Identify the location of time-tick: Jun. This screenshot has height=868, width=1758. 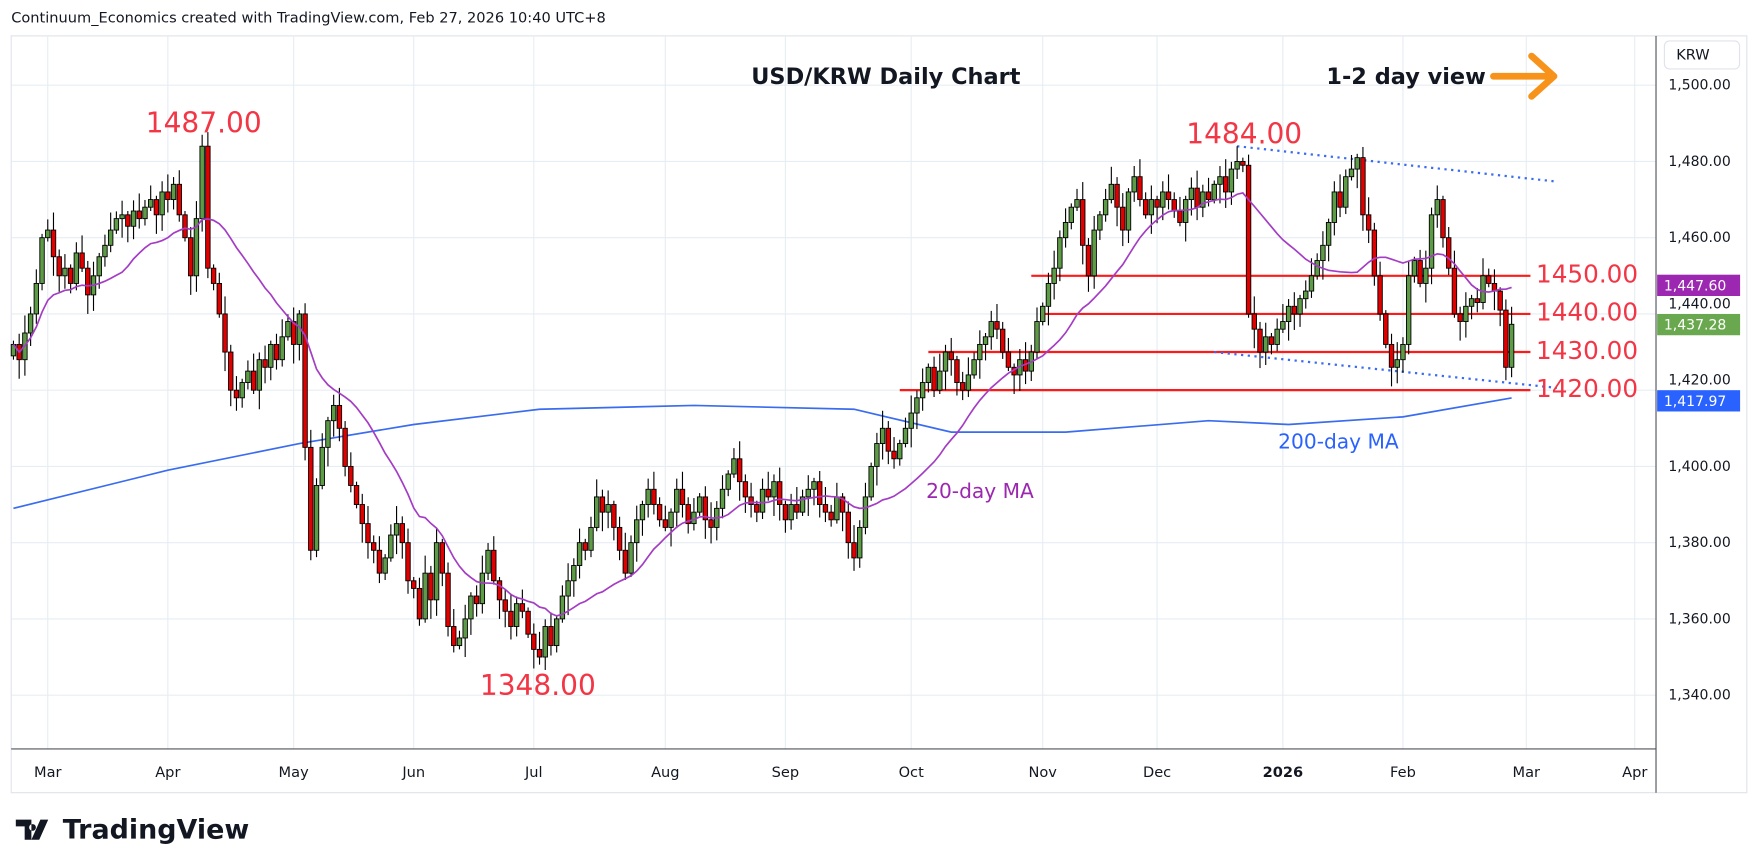
(414, 773).